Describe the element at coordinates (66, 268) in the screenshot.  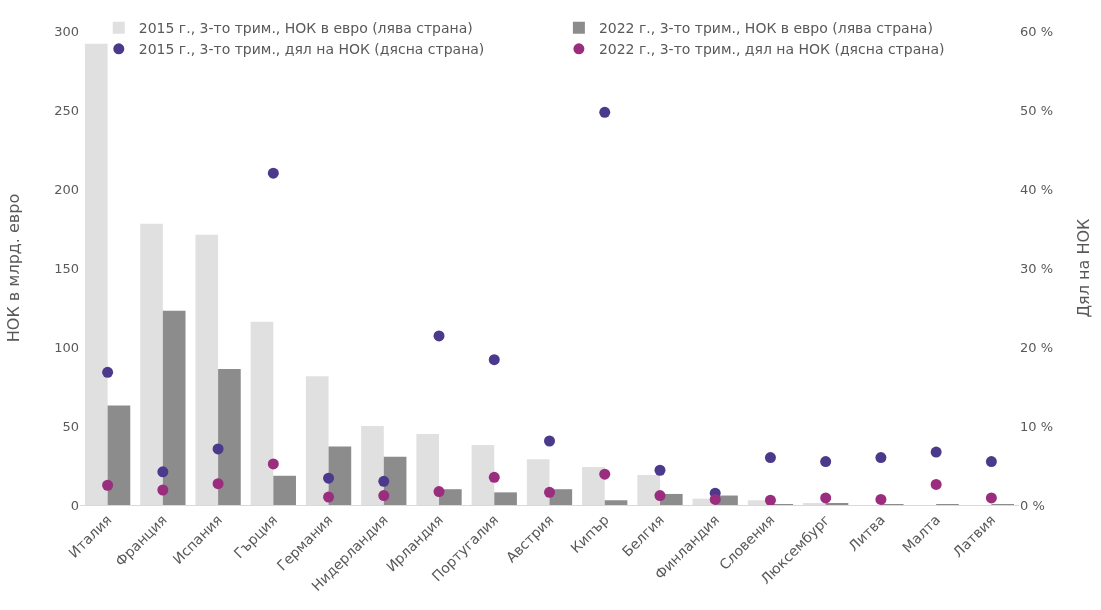
I see `y-tick-label: 150` at that location.